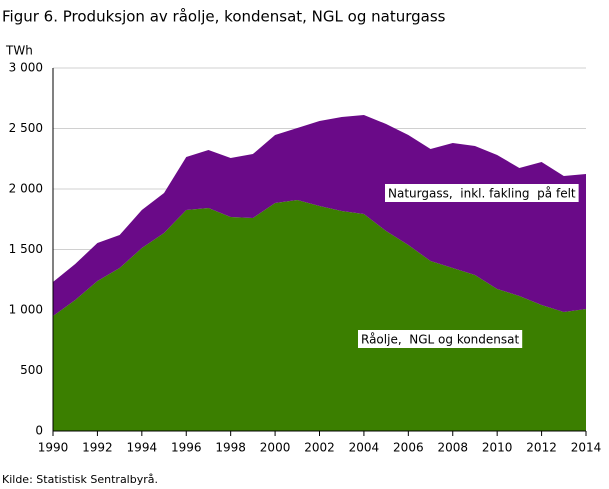 The width and height of the screenshot is (609, 489). I want to click on x-tick-label: 2000, so click(275, 448).